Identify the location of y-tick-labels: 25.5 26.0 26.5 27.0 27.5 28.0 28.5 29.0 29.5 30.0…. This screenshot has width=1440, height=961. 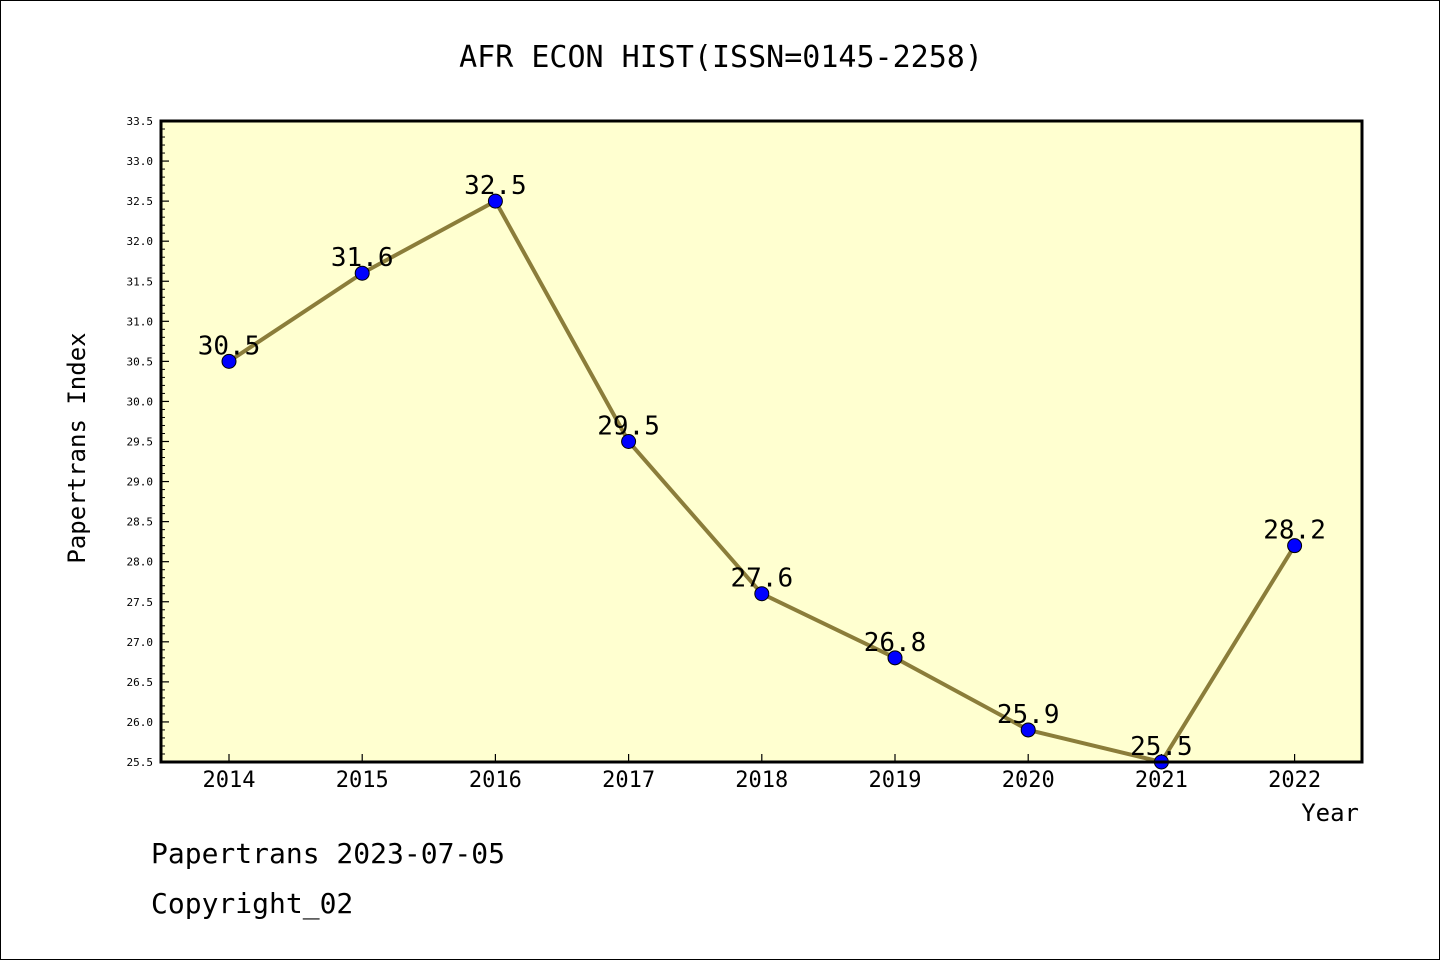
(140, 442).